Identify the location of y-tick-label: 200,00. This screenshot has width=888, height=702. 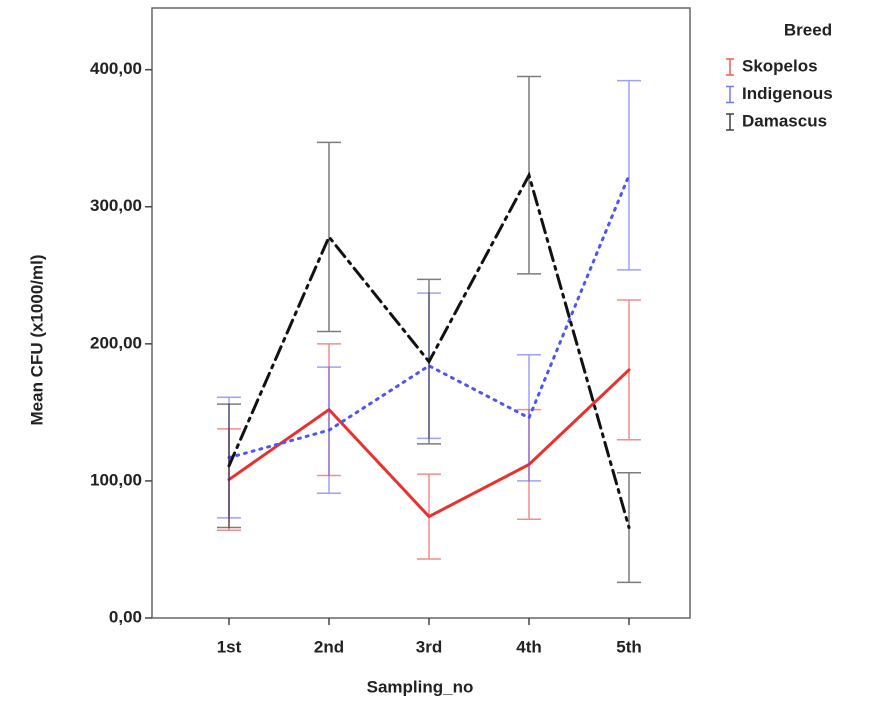
(116, 342).